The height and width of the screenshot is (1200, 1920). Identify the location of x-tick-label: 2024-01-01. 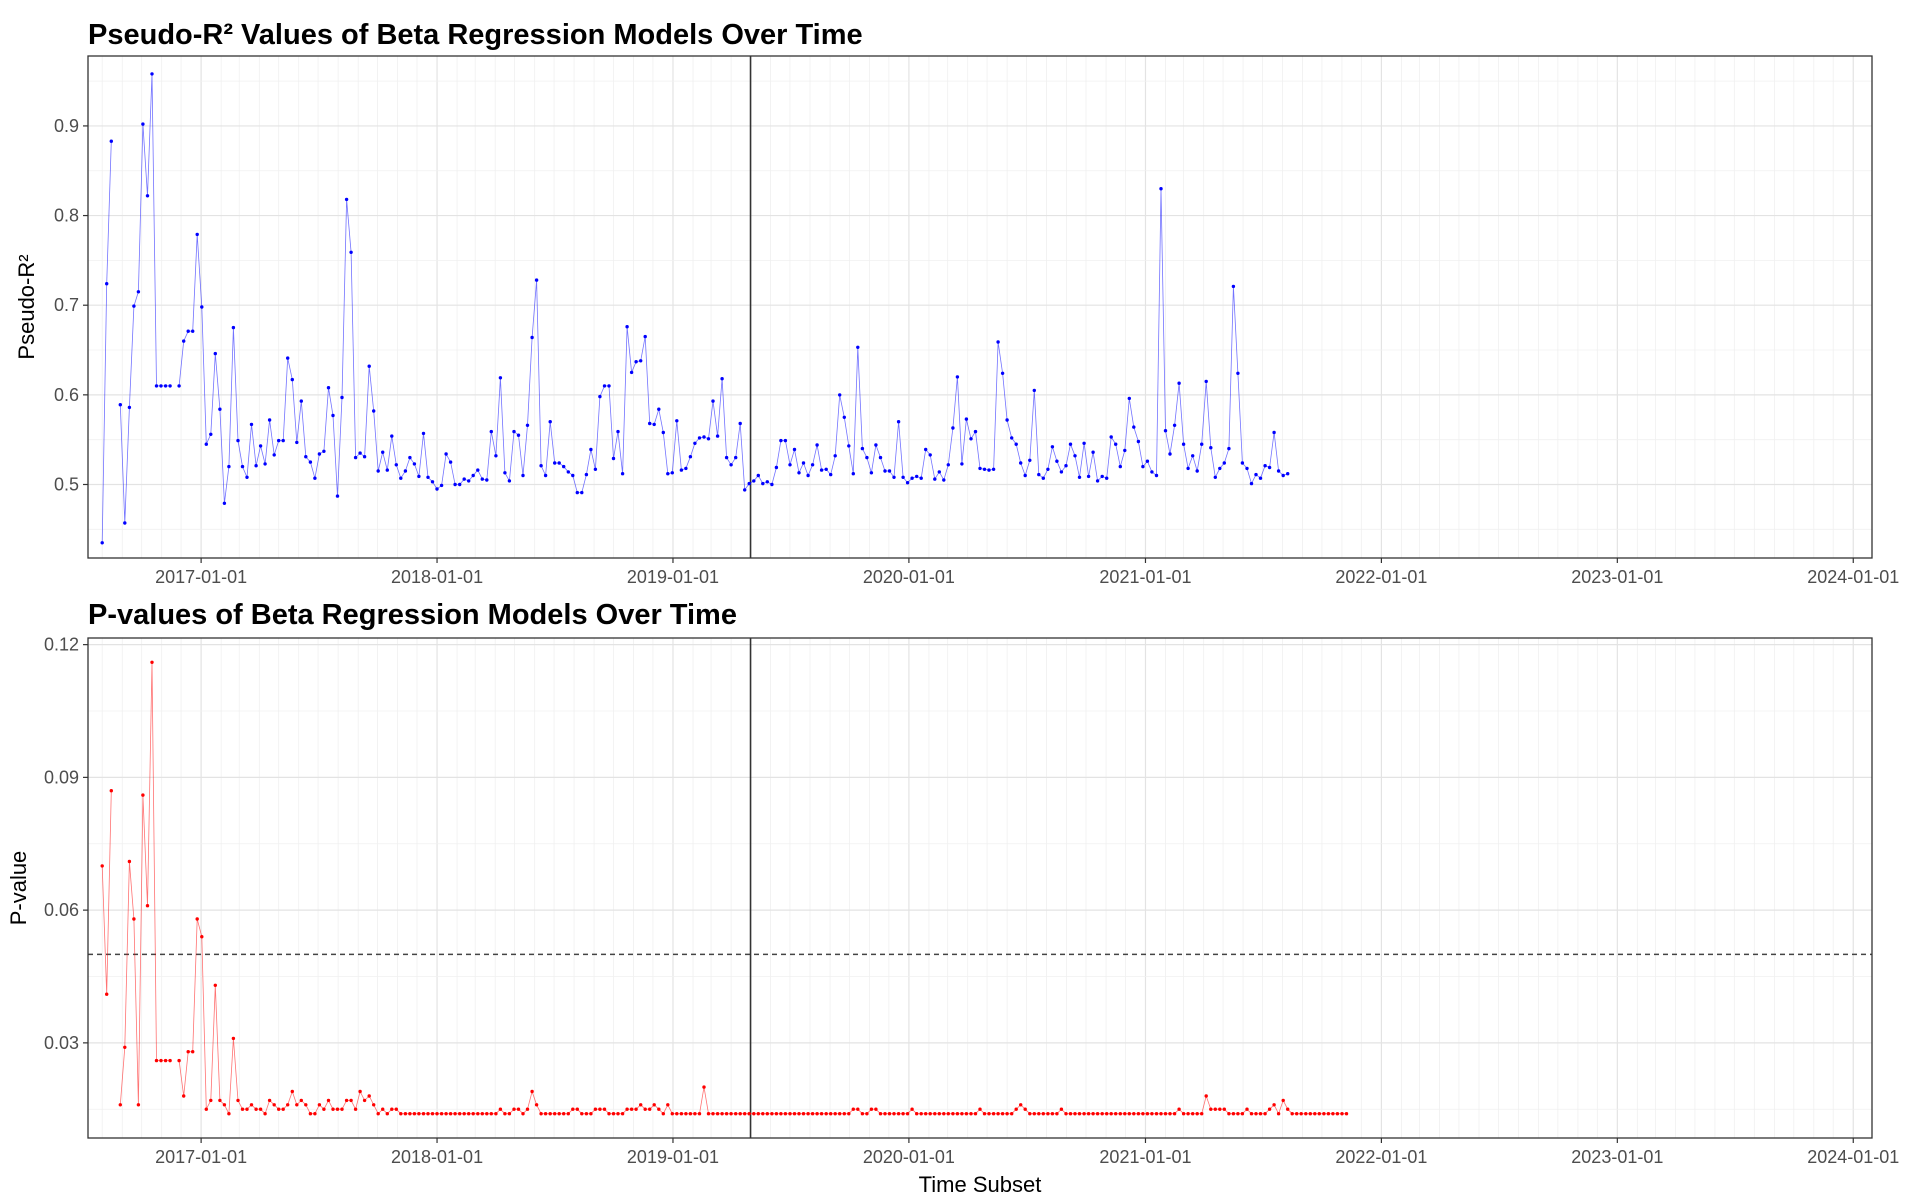
(1853, 1157).